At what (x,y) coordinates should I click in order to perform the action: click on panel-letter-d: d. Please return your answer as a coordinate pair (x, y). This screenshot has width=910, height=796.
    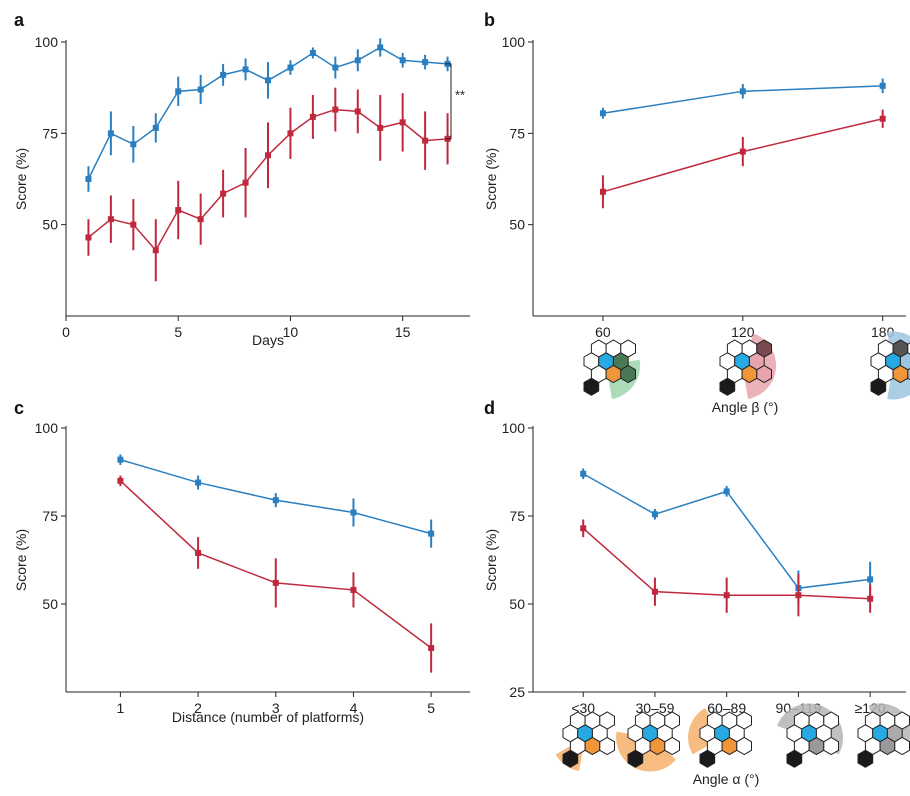
    Looking at the image, I should click on (489, 408).